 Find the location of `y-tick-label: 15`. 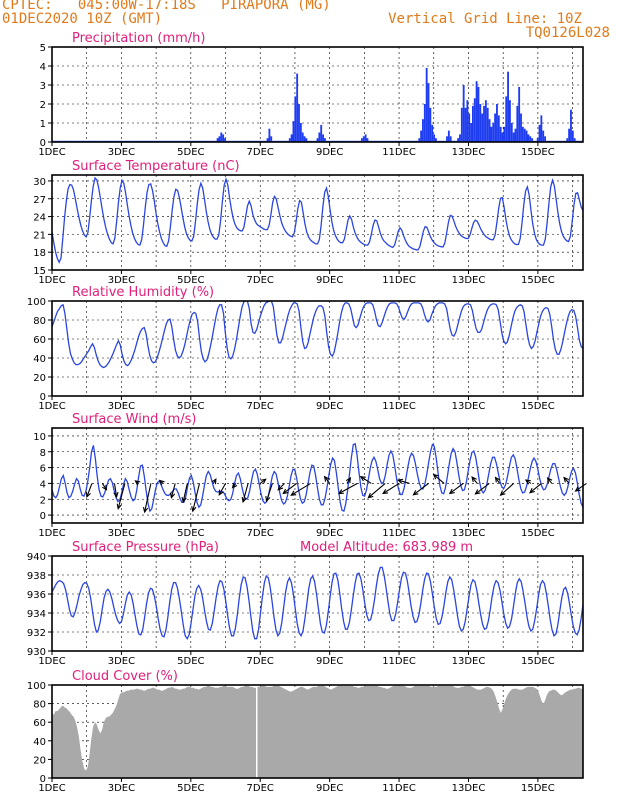

y-tick-label: 15 is located at coordinates (39, 271).